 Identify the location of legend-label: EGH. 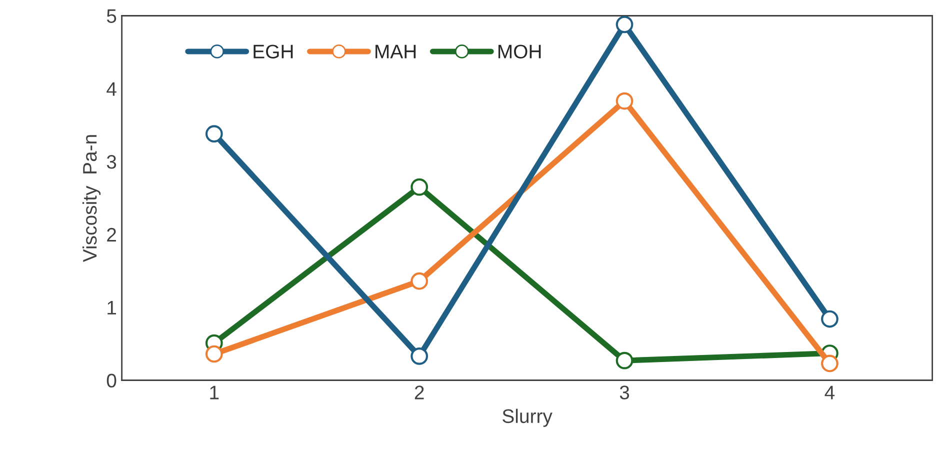
(273, 51).